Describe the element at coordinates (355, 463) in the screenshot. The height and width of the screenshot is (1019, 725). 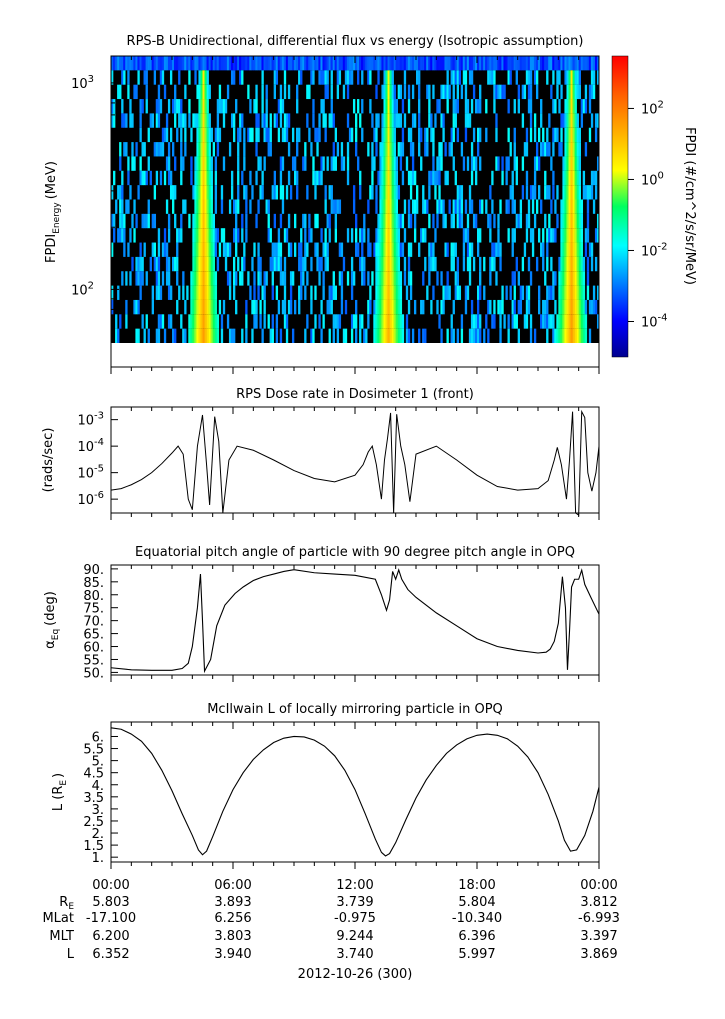
I see `dose-rate-x-ticks` at that location.